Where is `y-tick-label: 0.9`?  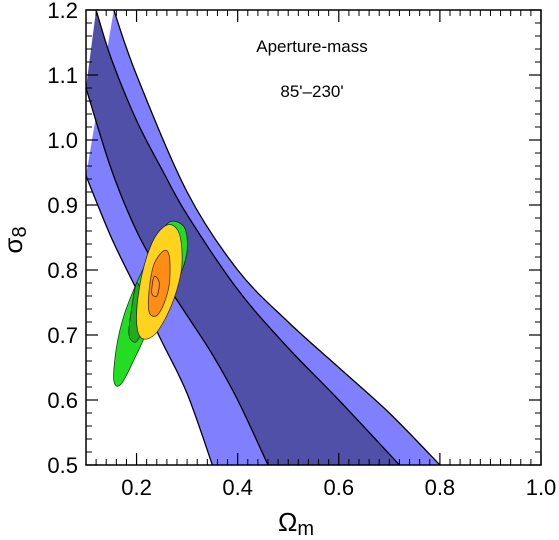
y-tick-label: 0.9 is located at coordinates (62, 205).